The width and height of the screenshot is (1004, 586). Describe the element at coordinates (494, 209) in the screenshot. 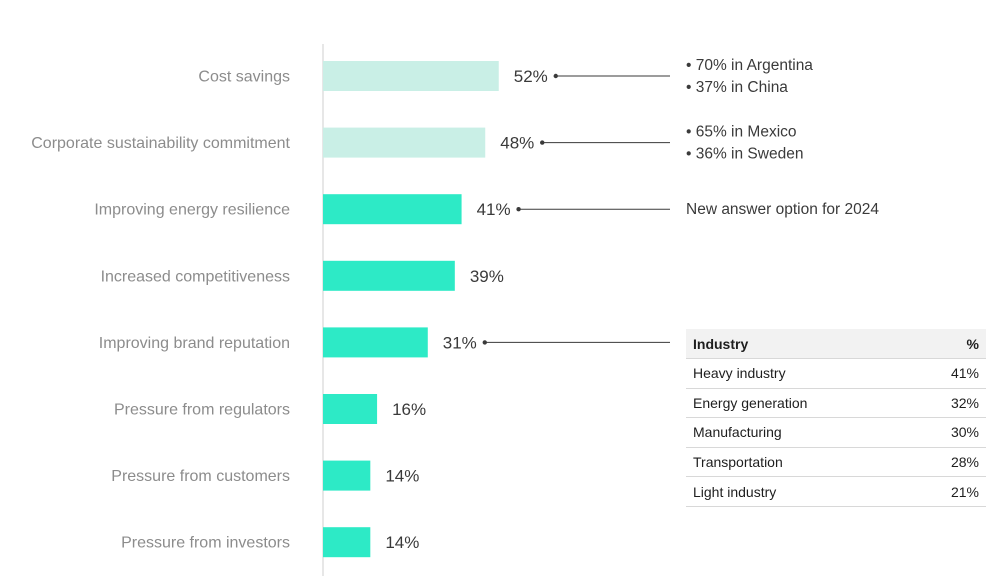

I see `value-label: 41%` at that location.